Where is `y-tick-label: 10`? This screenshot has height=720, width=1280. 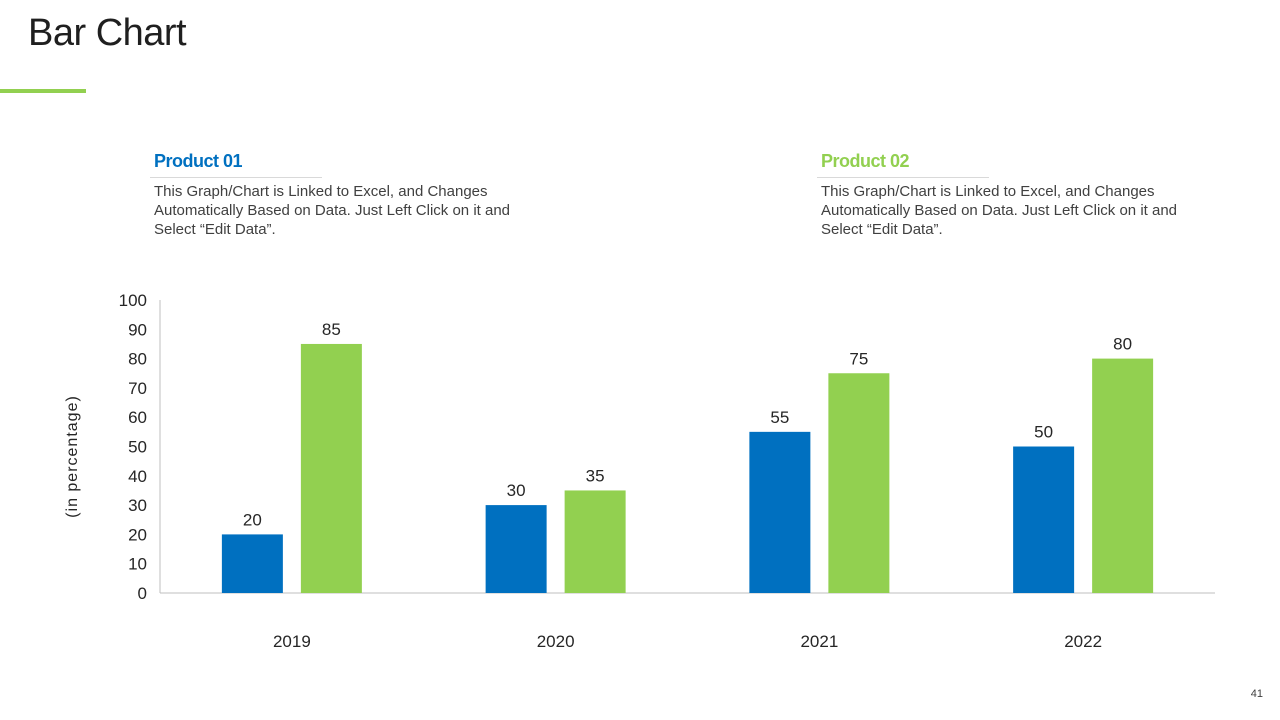
y-tick-label: 10 is located at coordinates (137, 564).